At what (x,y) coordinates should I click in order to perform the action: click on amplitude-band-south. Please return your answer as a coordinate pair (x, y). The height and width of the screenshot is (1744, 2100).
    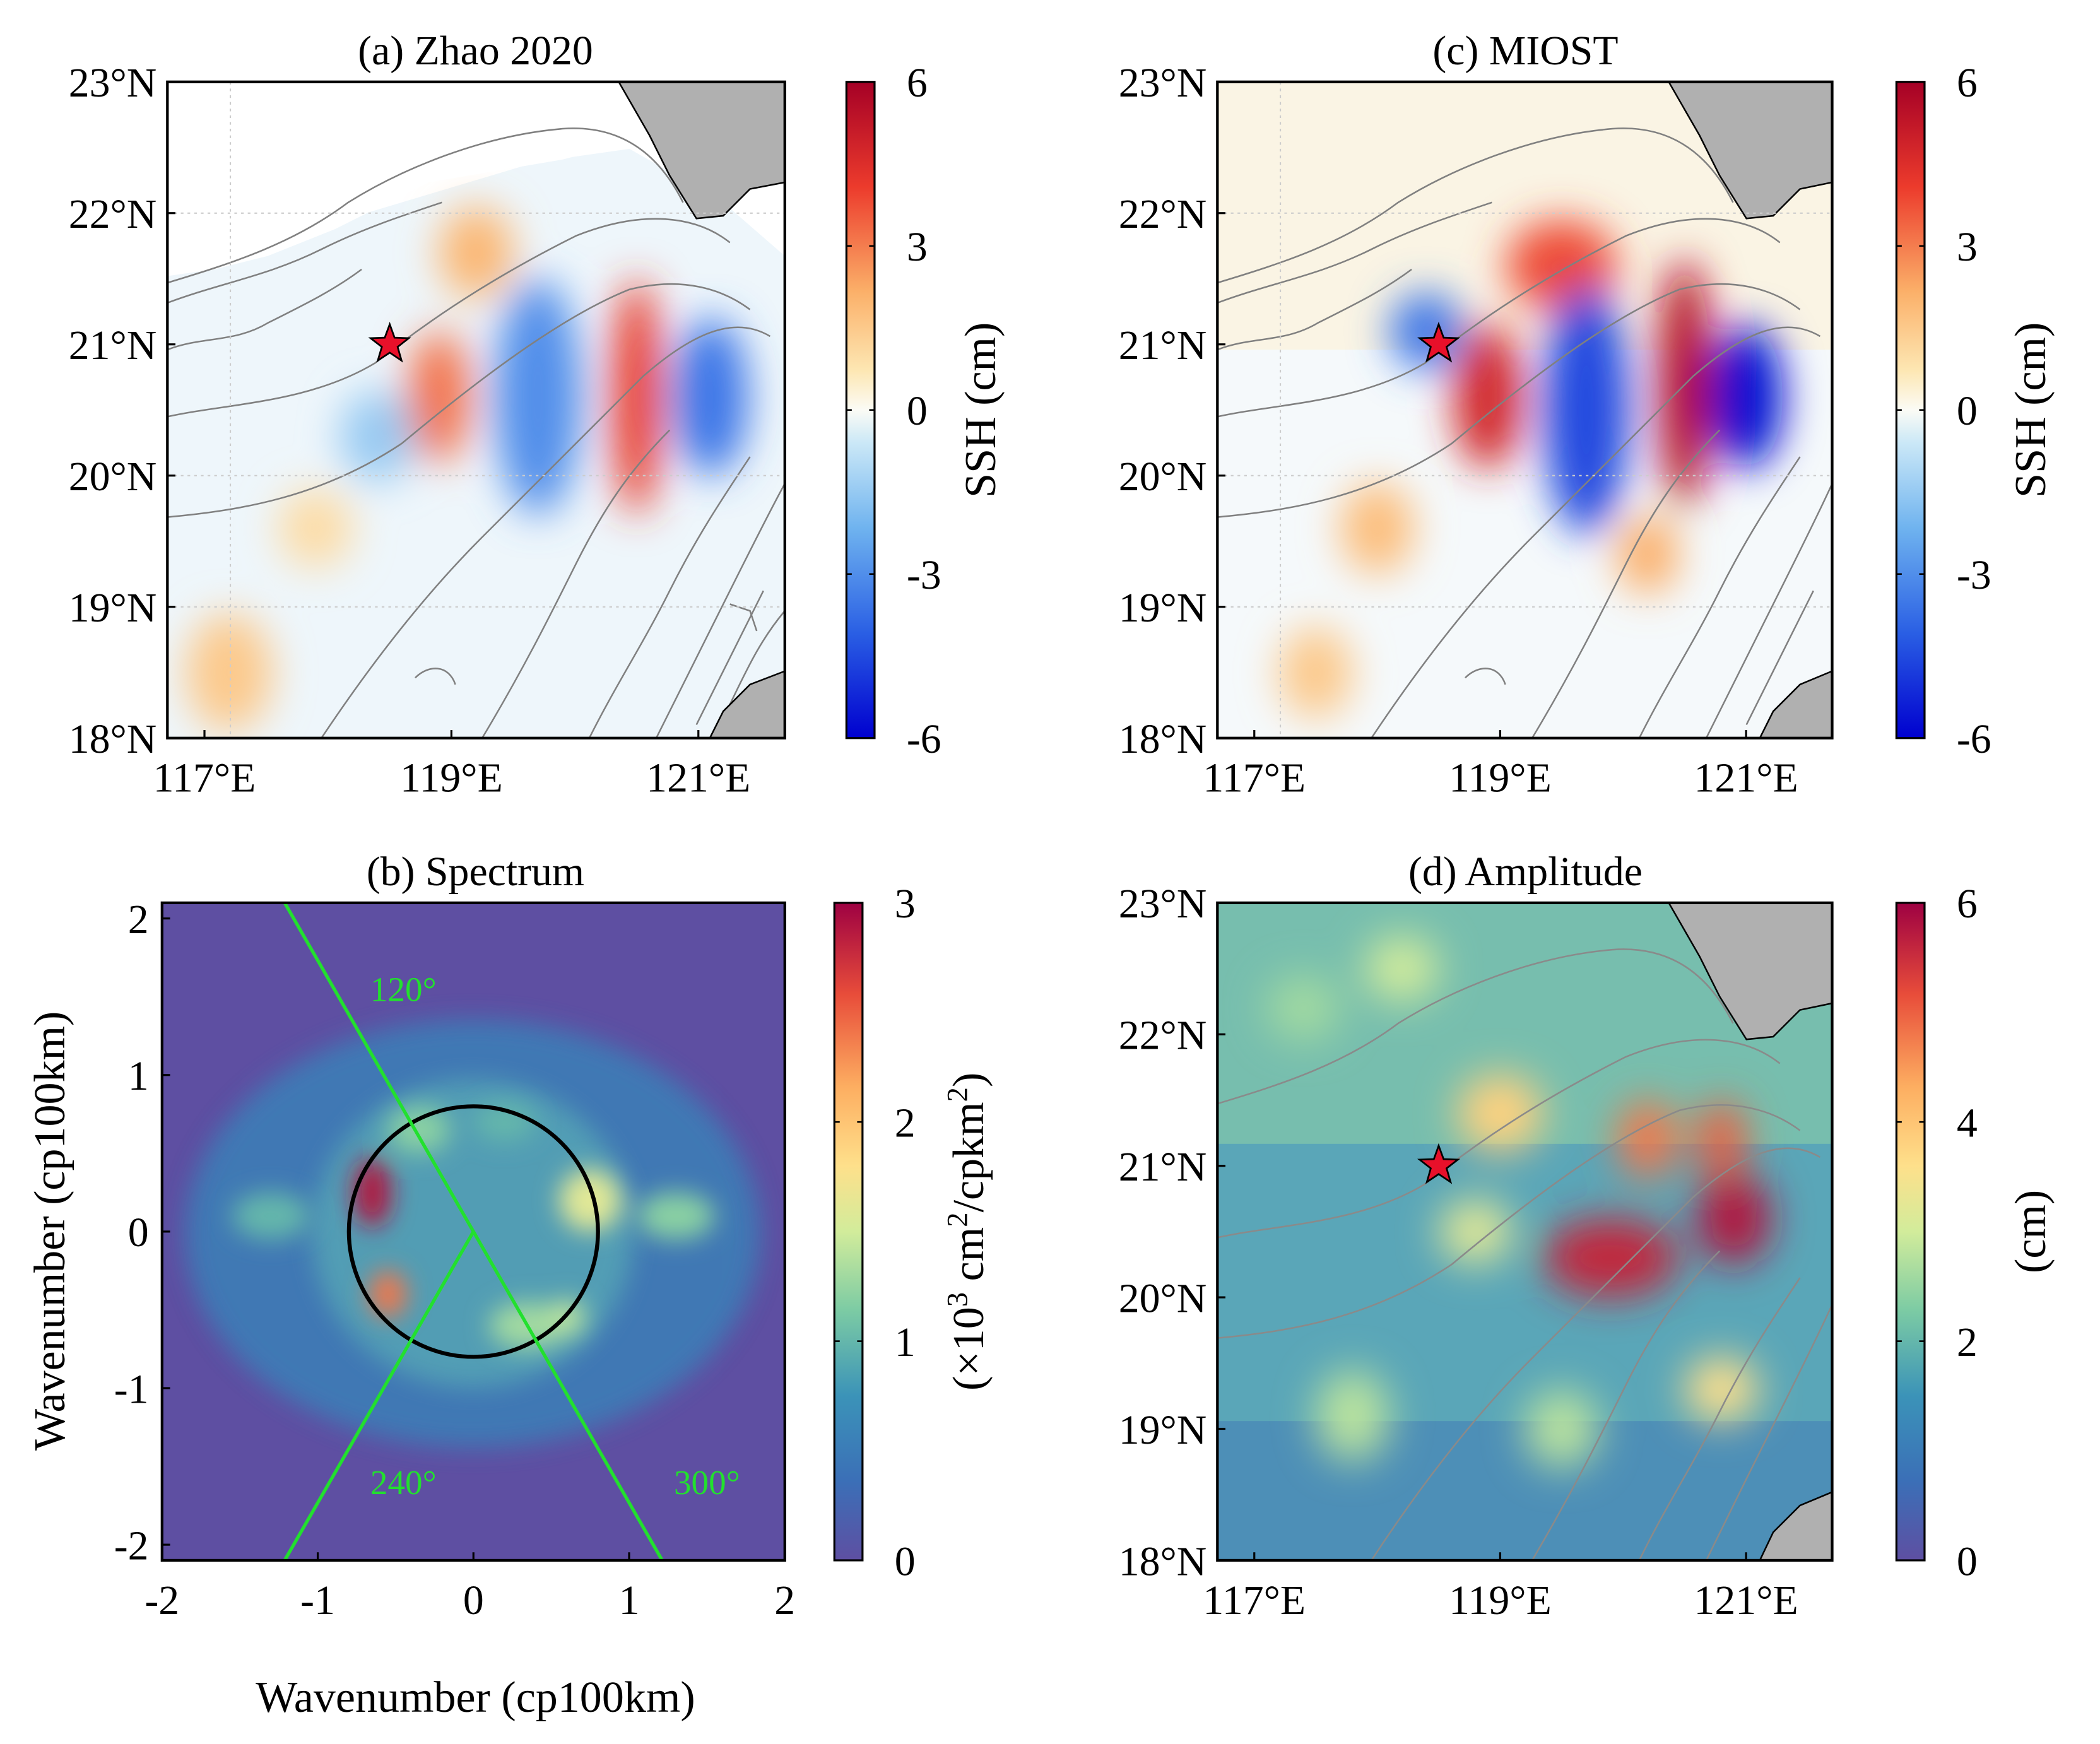
    Looking at the image, I should click on (1524, 1491).